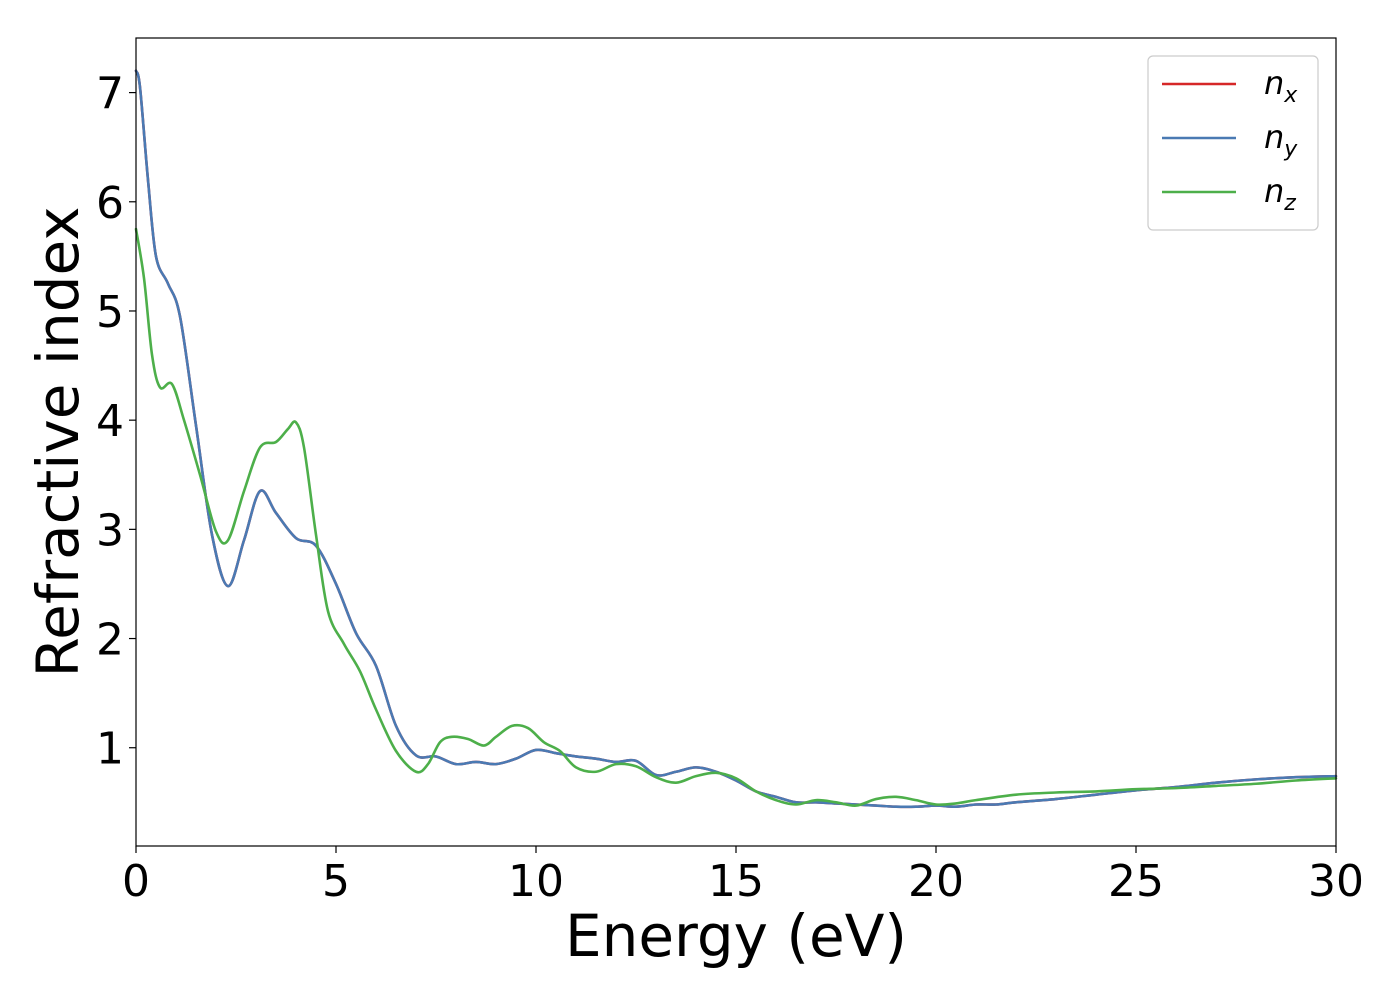 This screenshot has height=1000, width=1400. I want to click on x-tick-label: 15, so click(736, 881).